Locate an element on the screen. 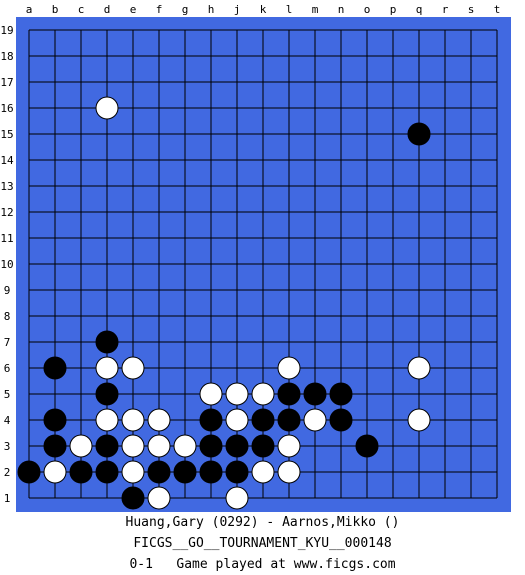  row-label: 5 is located at coordinates (7, 394).